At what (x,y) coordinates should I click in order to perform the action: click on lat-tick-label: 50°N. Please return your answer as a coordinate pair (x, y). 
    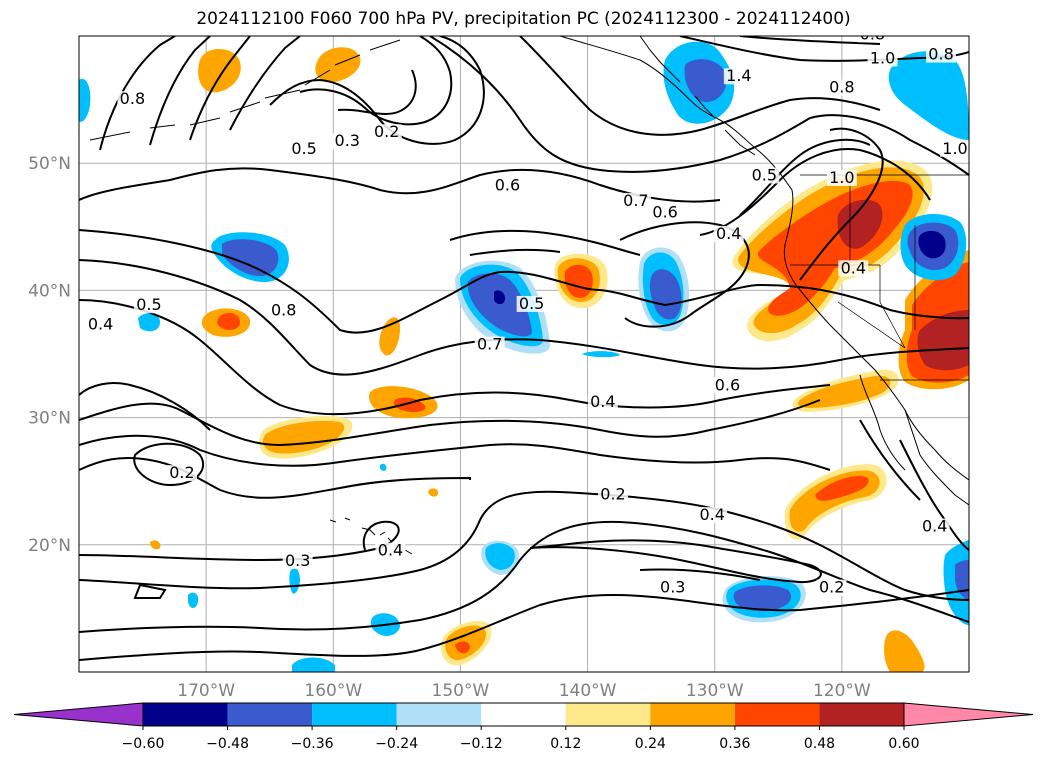
    Looking at the image, I should click on (49, 164).